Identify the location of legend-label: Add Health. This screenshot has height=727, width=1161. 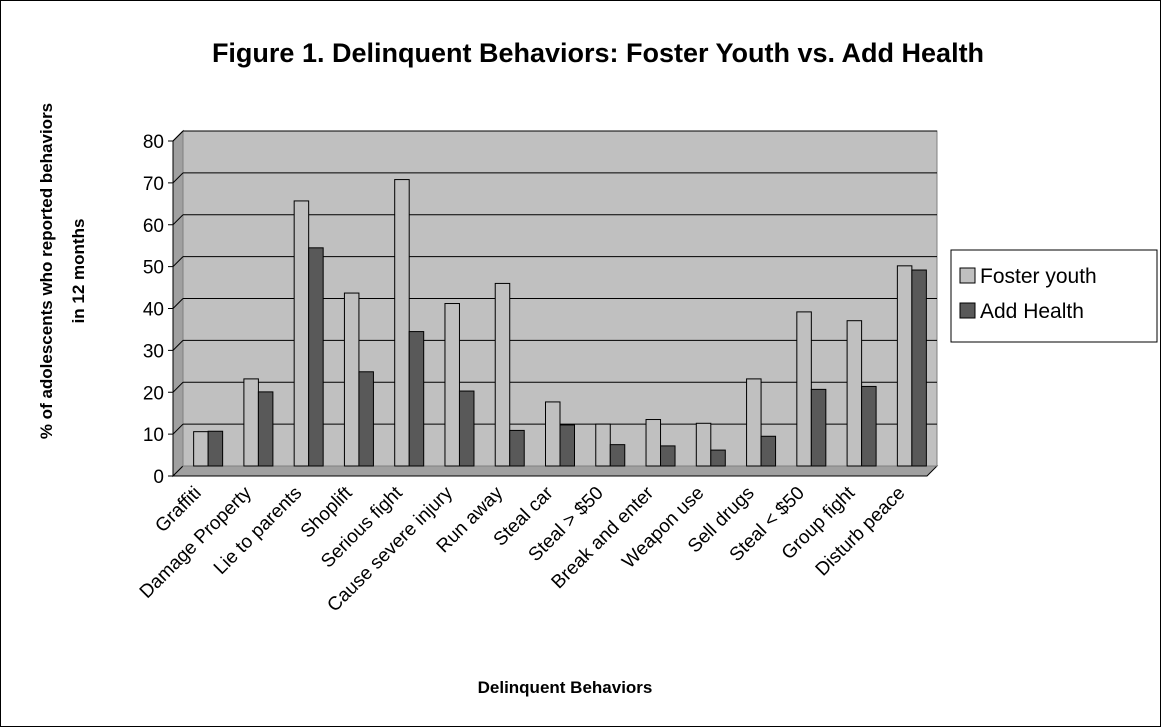
(1032, 311).